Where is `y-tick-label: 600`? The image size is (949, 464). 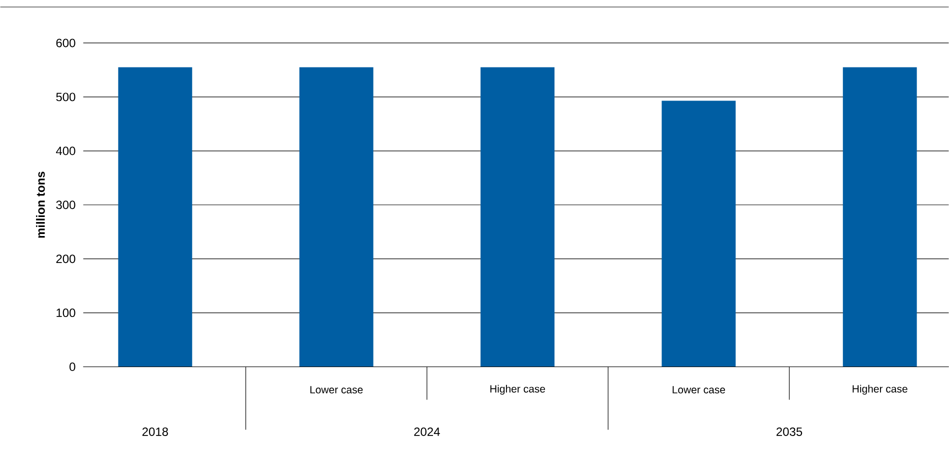
y-tick-label: 600 is located at coordinates (66, 43).